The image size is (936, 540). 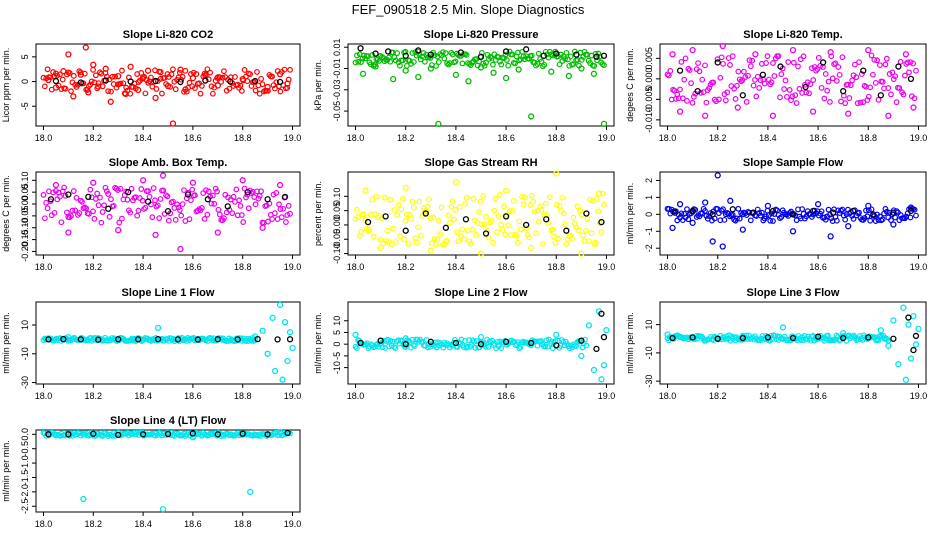 What do you see at coordinates (25, 325) in the screenshot?
I see `y-tick-label: 10` at bounding box center [25, 325].